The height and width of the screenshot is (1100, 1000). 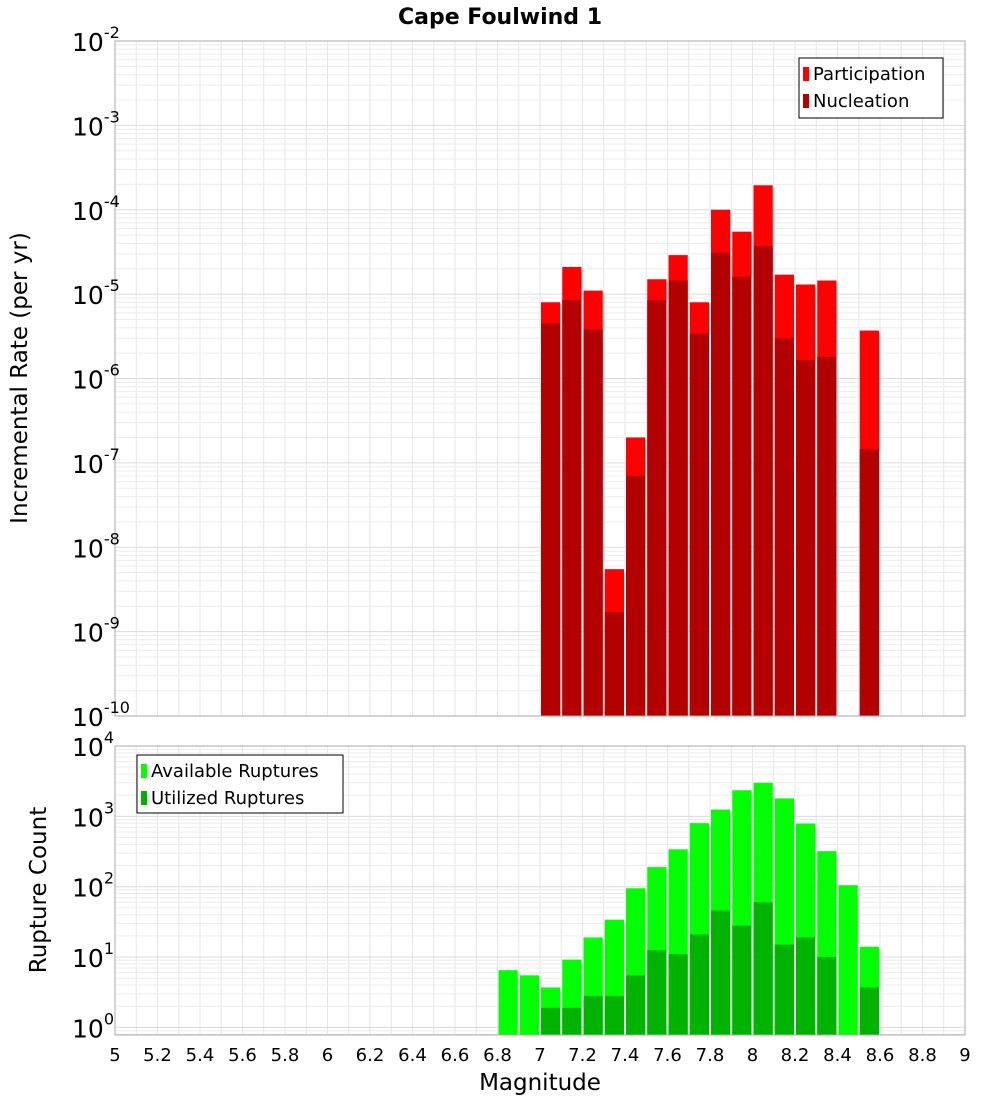 I want to click on chart-title: Cape Foulwind 1, so click(x=500, y=17).